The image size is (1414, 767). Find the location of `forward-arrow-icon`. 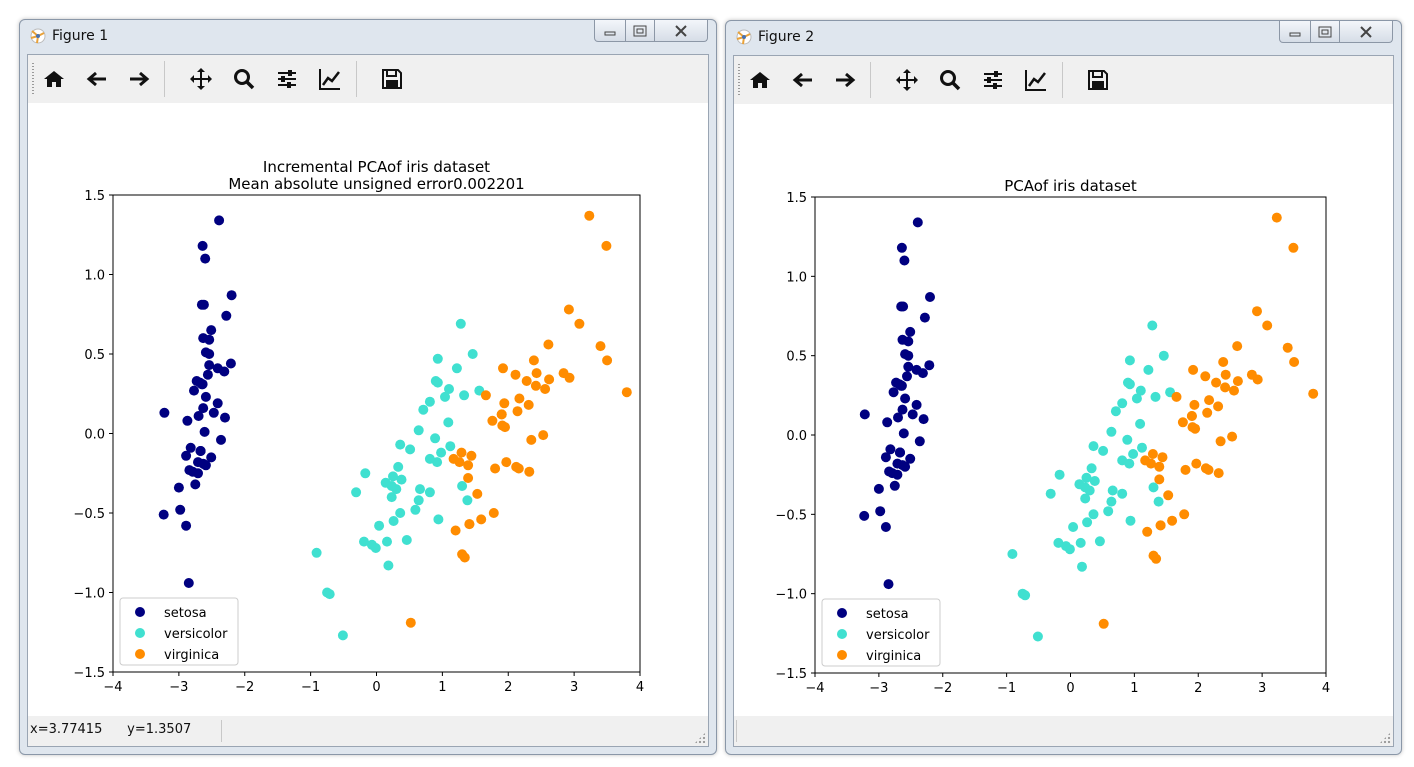

forward-arrow-icon is located at coordinates (140, 79).